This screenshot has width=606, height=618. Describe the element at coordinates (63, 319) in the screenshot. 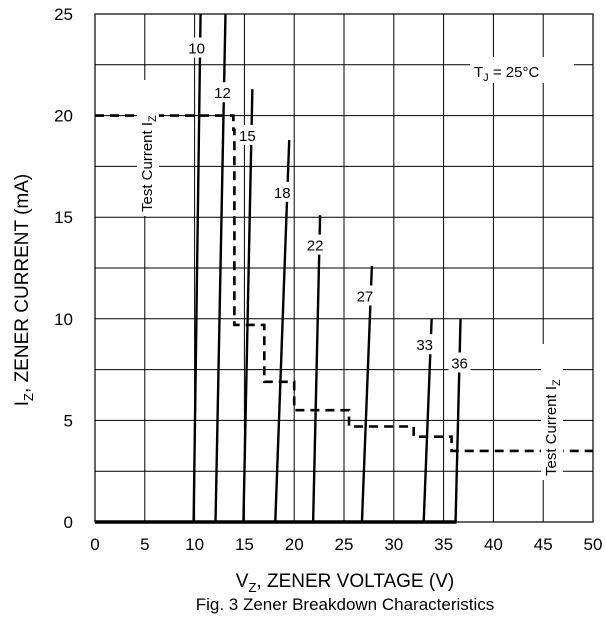

I see `y-tick-label: 10` at that location.